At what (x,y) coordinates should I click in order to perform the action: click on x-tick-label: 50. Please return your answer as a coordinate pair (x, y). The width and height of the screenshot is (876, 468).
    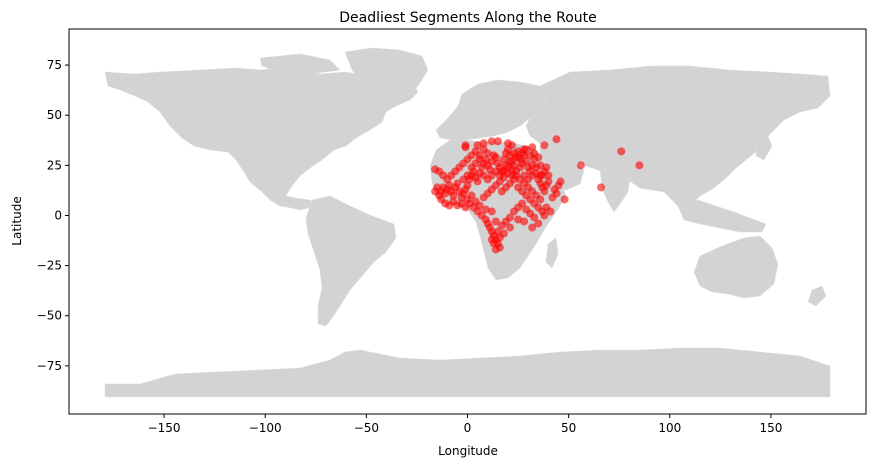
    Looking at the image, I should click on (568, 428).